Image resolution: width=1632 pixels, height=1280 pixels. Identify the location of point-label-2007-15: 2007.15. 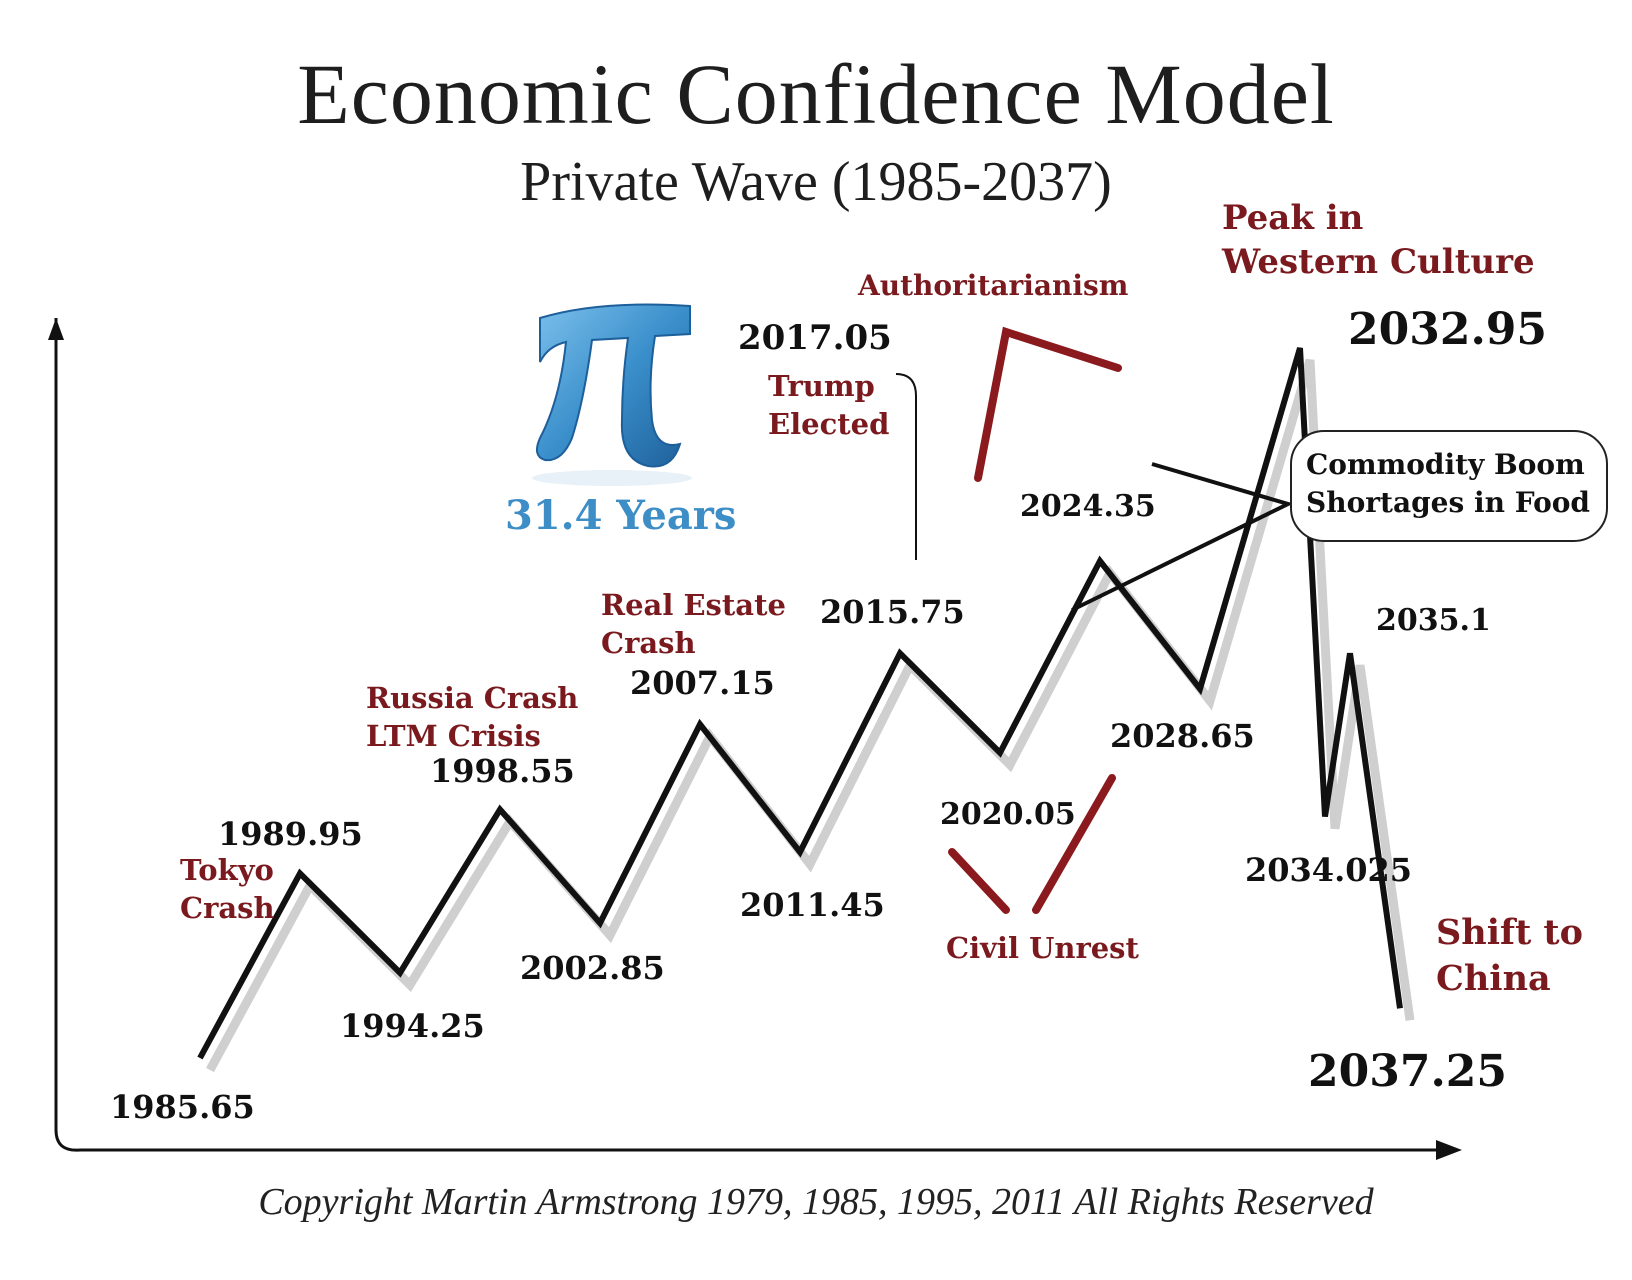
(702, 683).